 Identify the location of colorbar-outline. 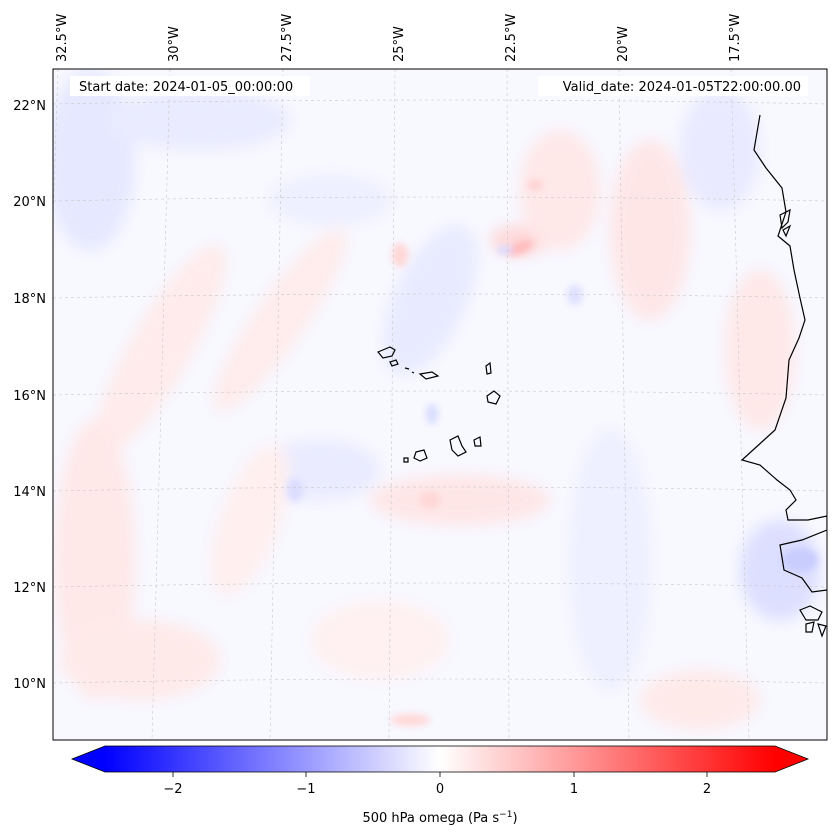
(440, 759).